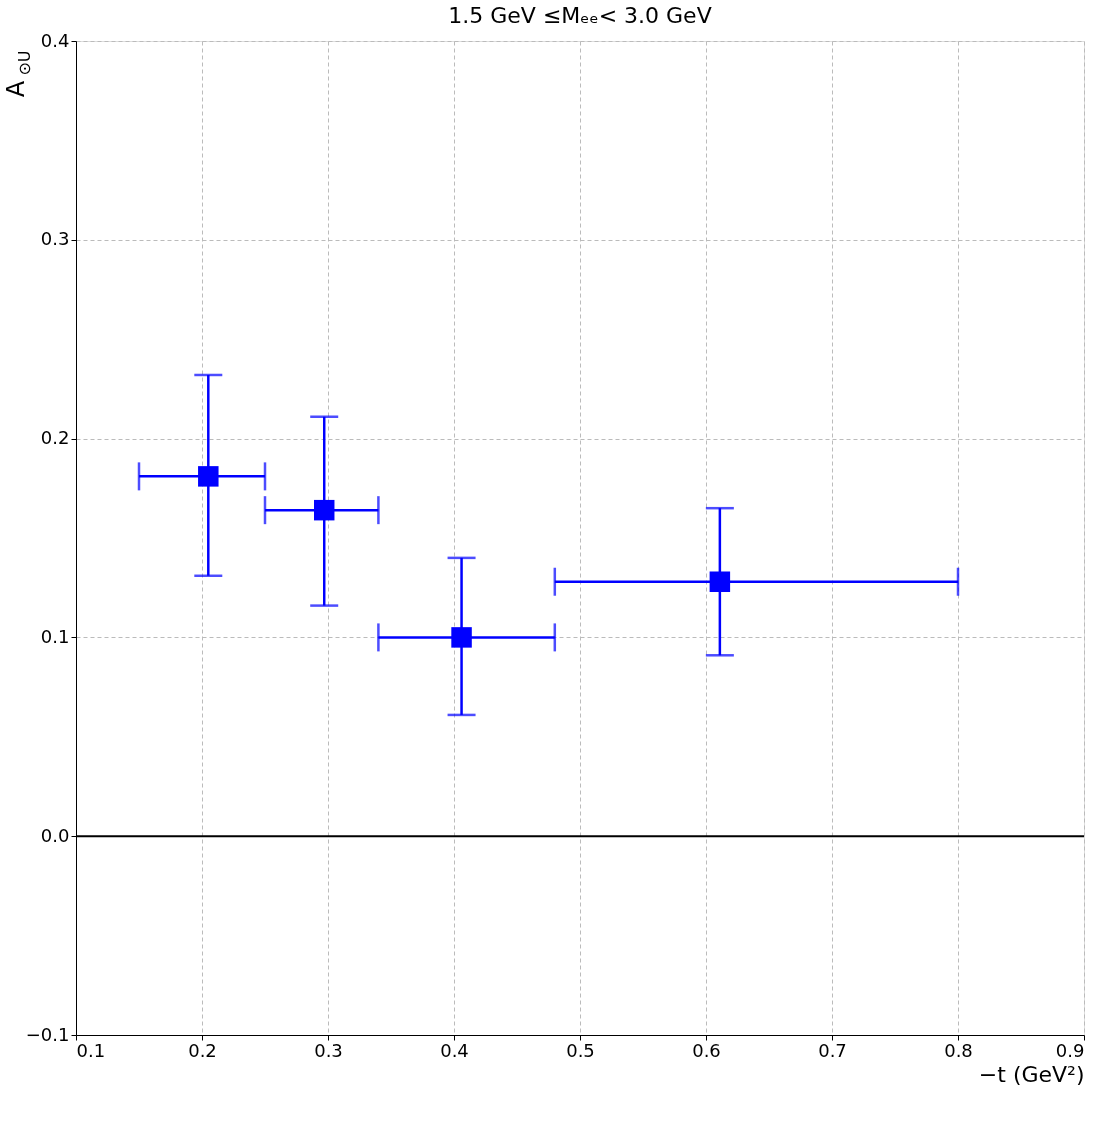  Describe the element at coordinates (18, 74) in the screenshot. I see `y-axis-title: A⊙U` at that location.